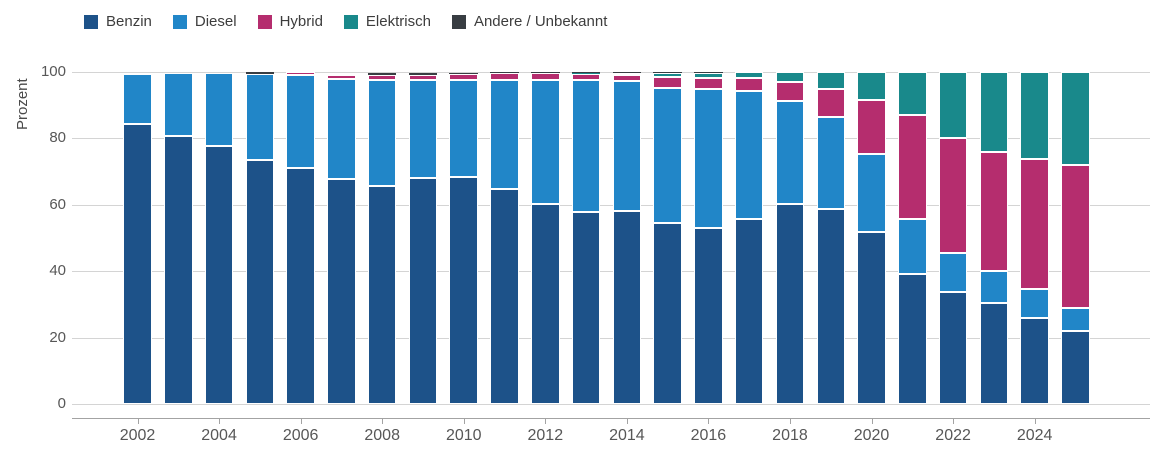 This screenshot has height=460, width=1152. I want to click on bar-segment-2024-diesel, so click(1034, 304).